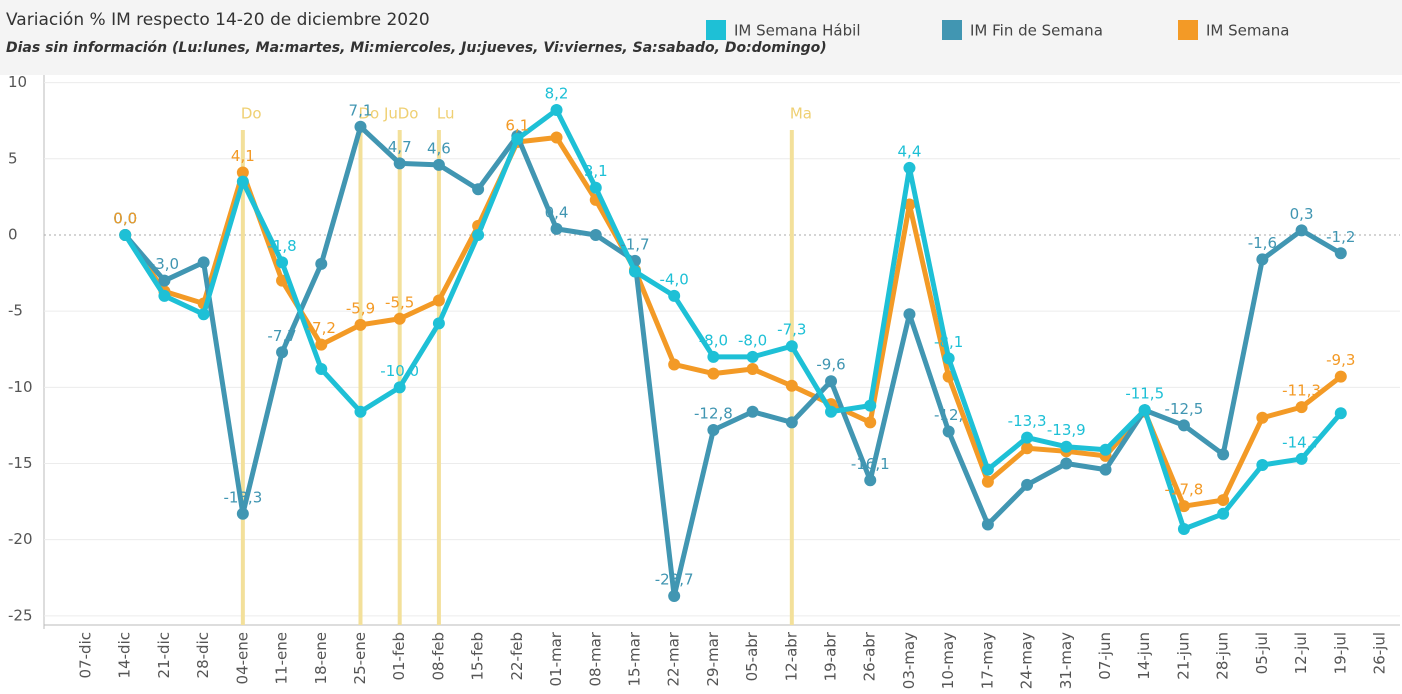 Image resolution: width=1402 pixels, height=694 pixels. I want to click on y-tick-label: -20, so click(20, 539).